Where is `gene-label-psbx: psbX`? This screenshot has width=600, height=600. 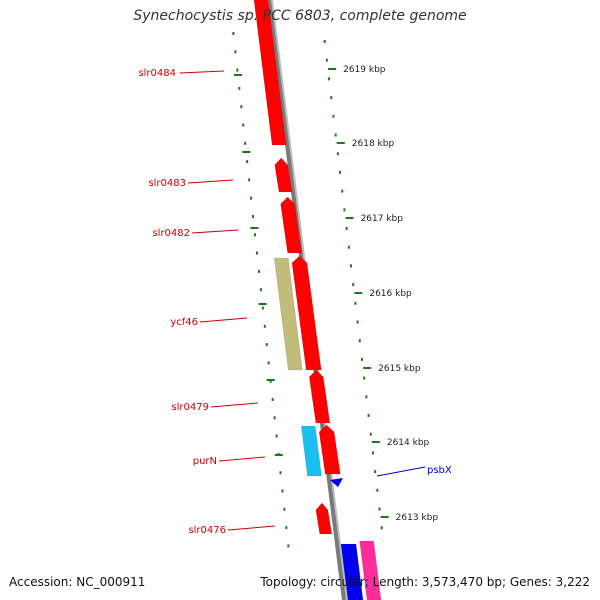
gene-label-psbx: psbX is located at coordinates (439, 470).